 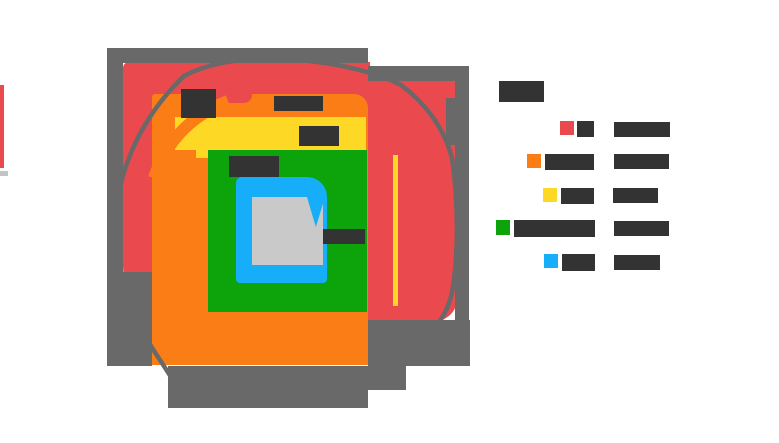 I want to click on red-layer-right-strip, so click(x=413, y=200).